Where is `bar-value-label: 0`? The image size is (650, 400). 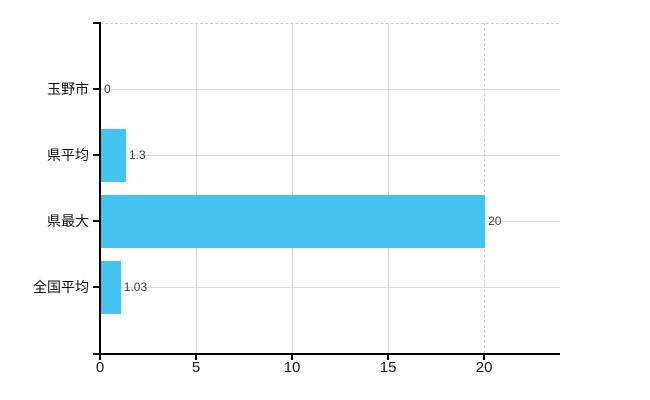
bar-value-label: 0 is located at coordinates (107, 89).